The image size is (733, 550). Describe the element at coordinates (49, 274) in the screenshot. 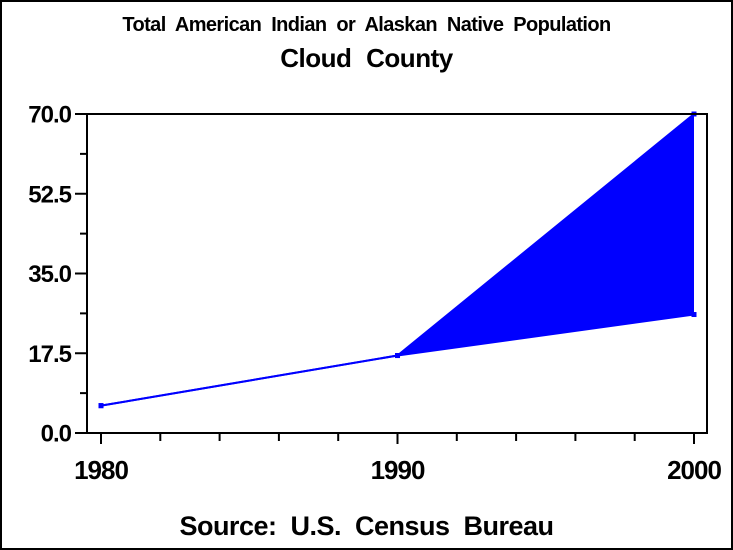

I see `y-axis-tick-label: 35.0` at that location.